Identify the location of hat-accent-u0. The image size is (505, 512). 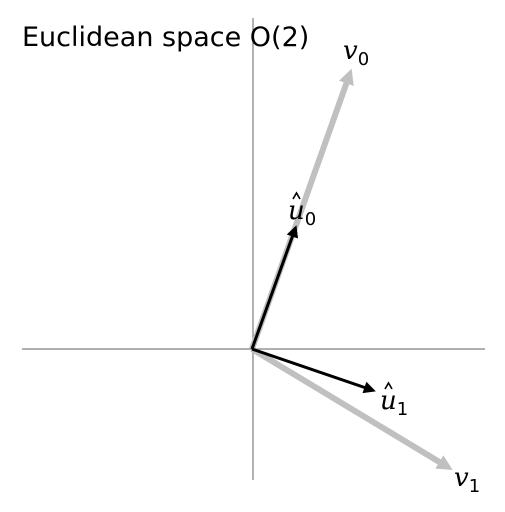
(296, 195).